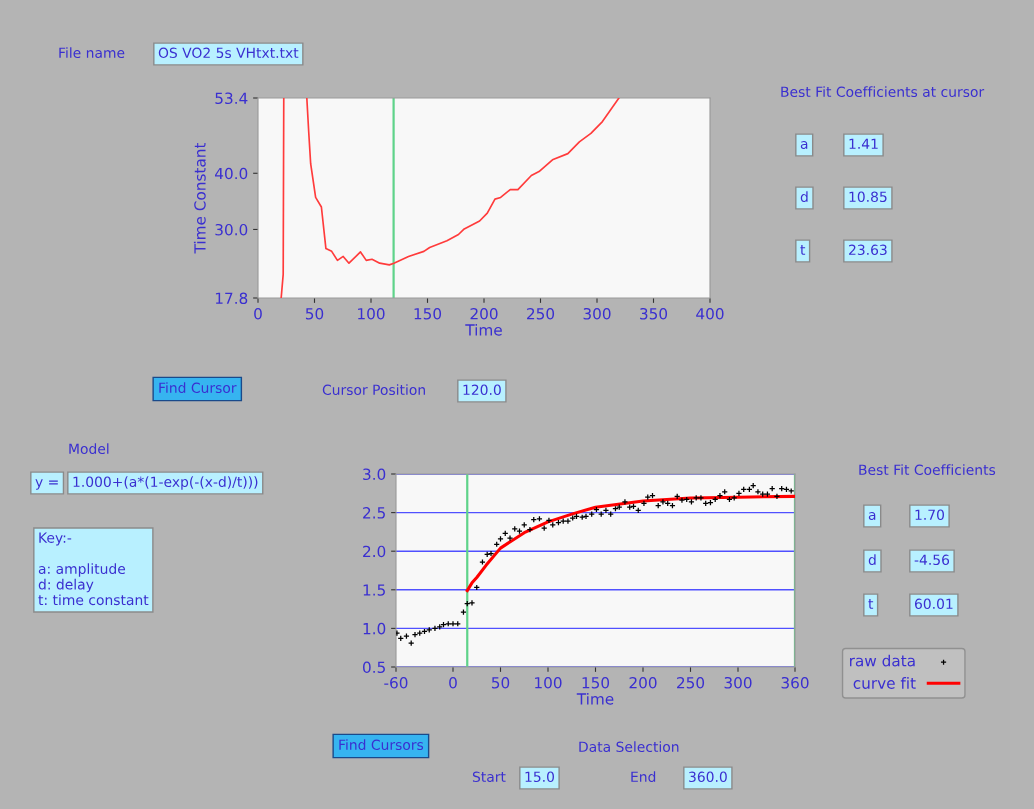 The height and width of the screenshot is (809, 1034). What do you see at coordinates (198, 388) in the screenshot?
I see `text: Find Cursor` at bounding box center [198, 388].